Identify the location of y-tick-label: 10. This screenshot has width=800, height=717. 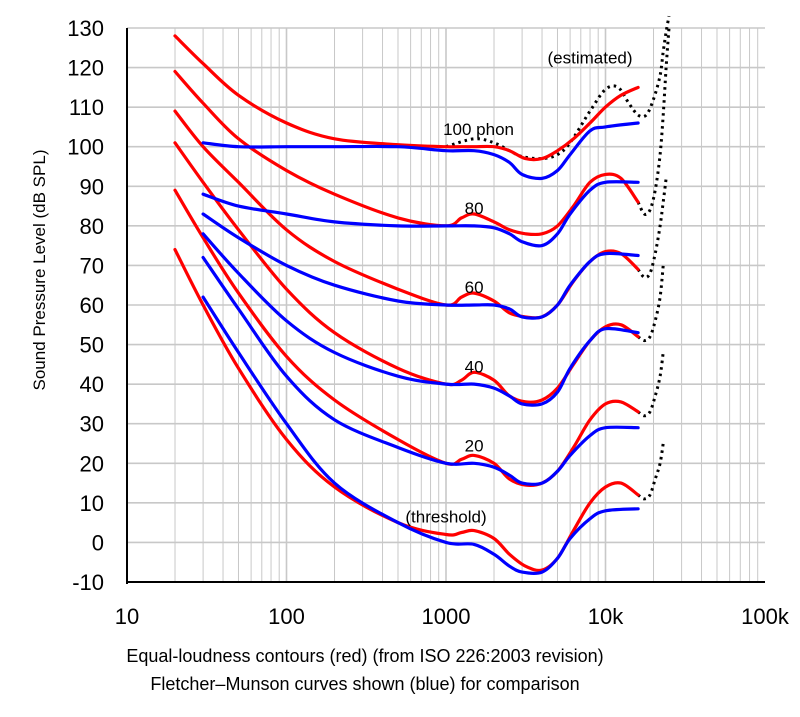
(92, 503).